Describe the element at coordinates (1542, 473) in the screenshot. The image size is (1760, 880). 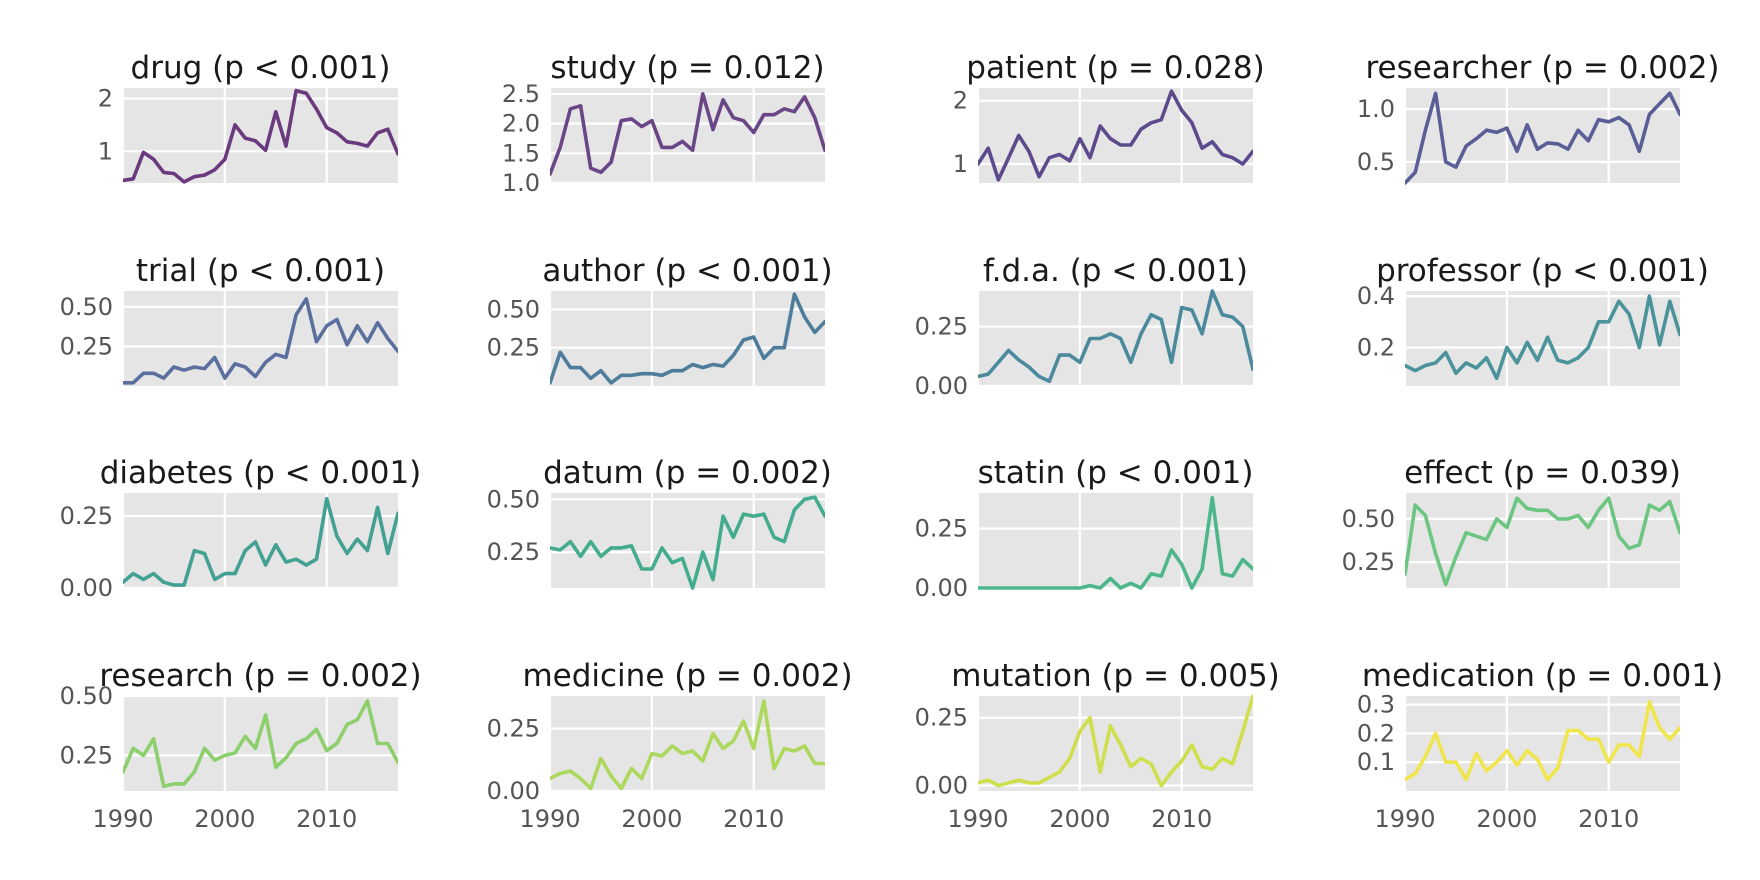
I see `panel-title: effect (p = 0.039)` at that location.